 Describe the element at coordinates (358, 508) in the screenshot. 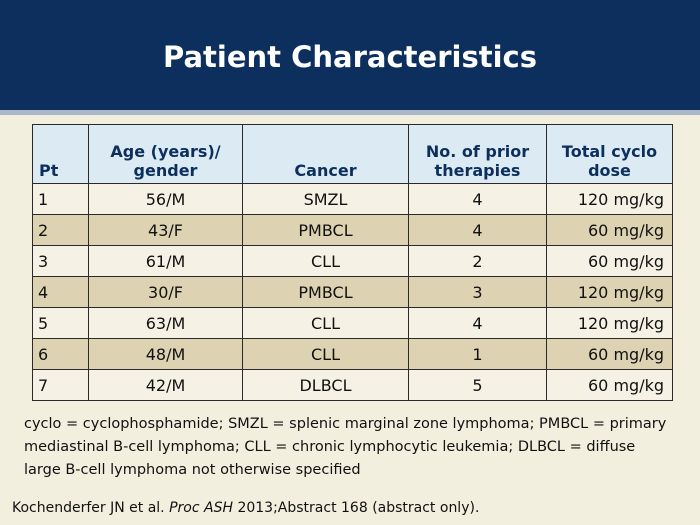

I see `citation-details: 2013;Abstract 168 (abstract only).` at that location.